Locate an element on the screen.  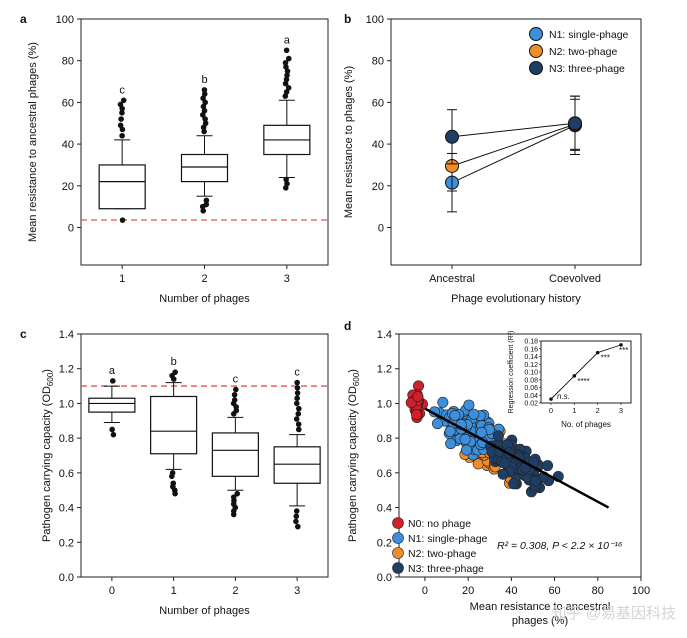
y-tick-label: 0 is located at coordinates (381, 228).